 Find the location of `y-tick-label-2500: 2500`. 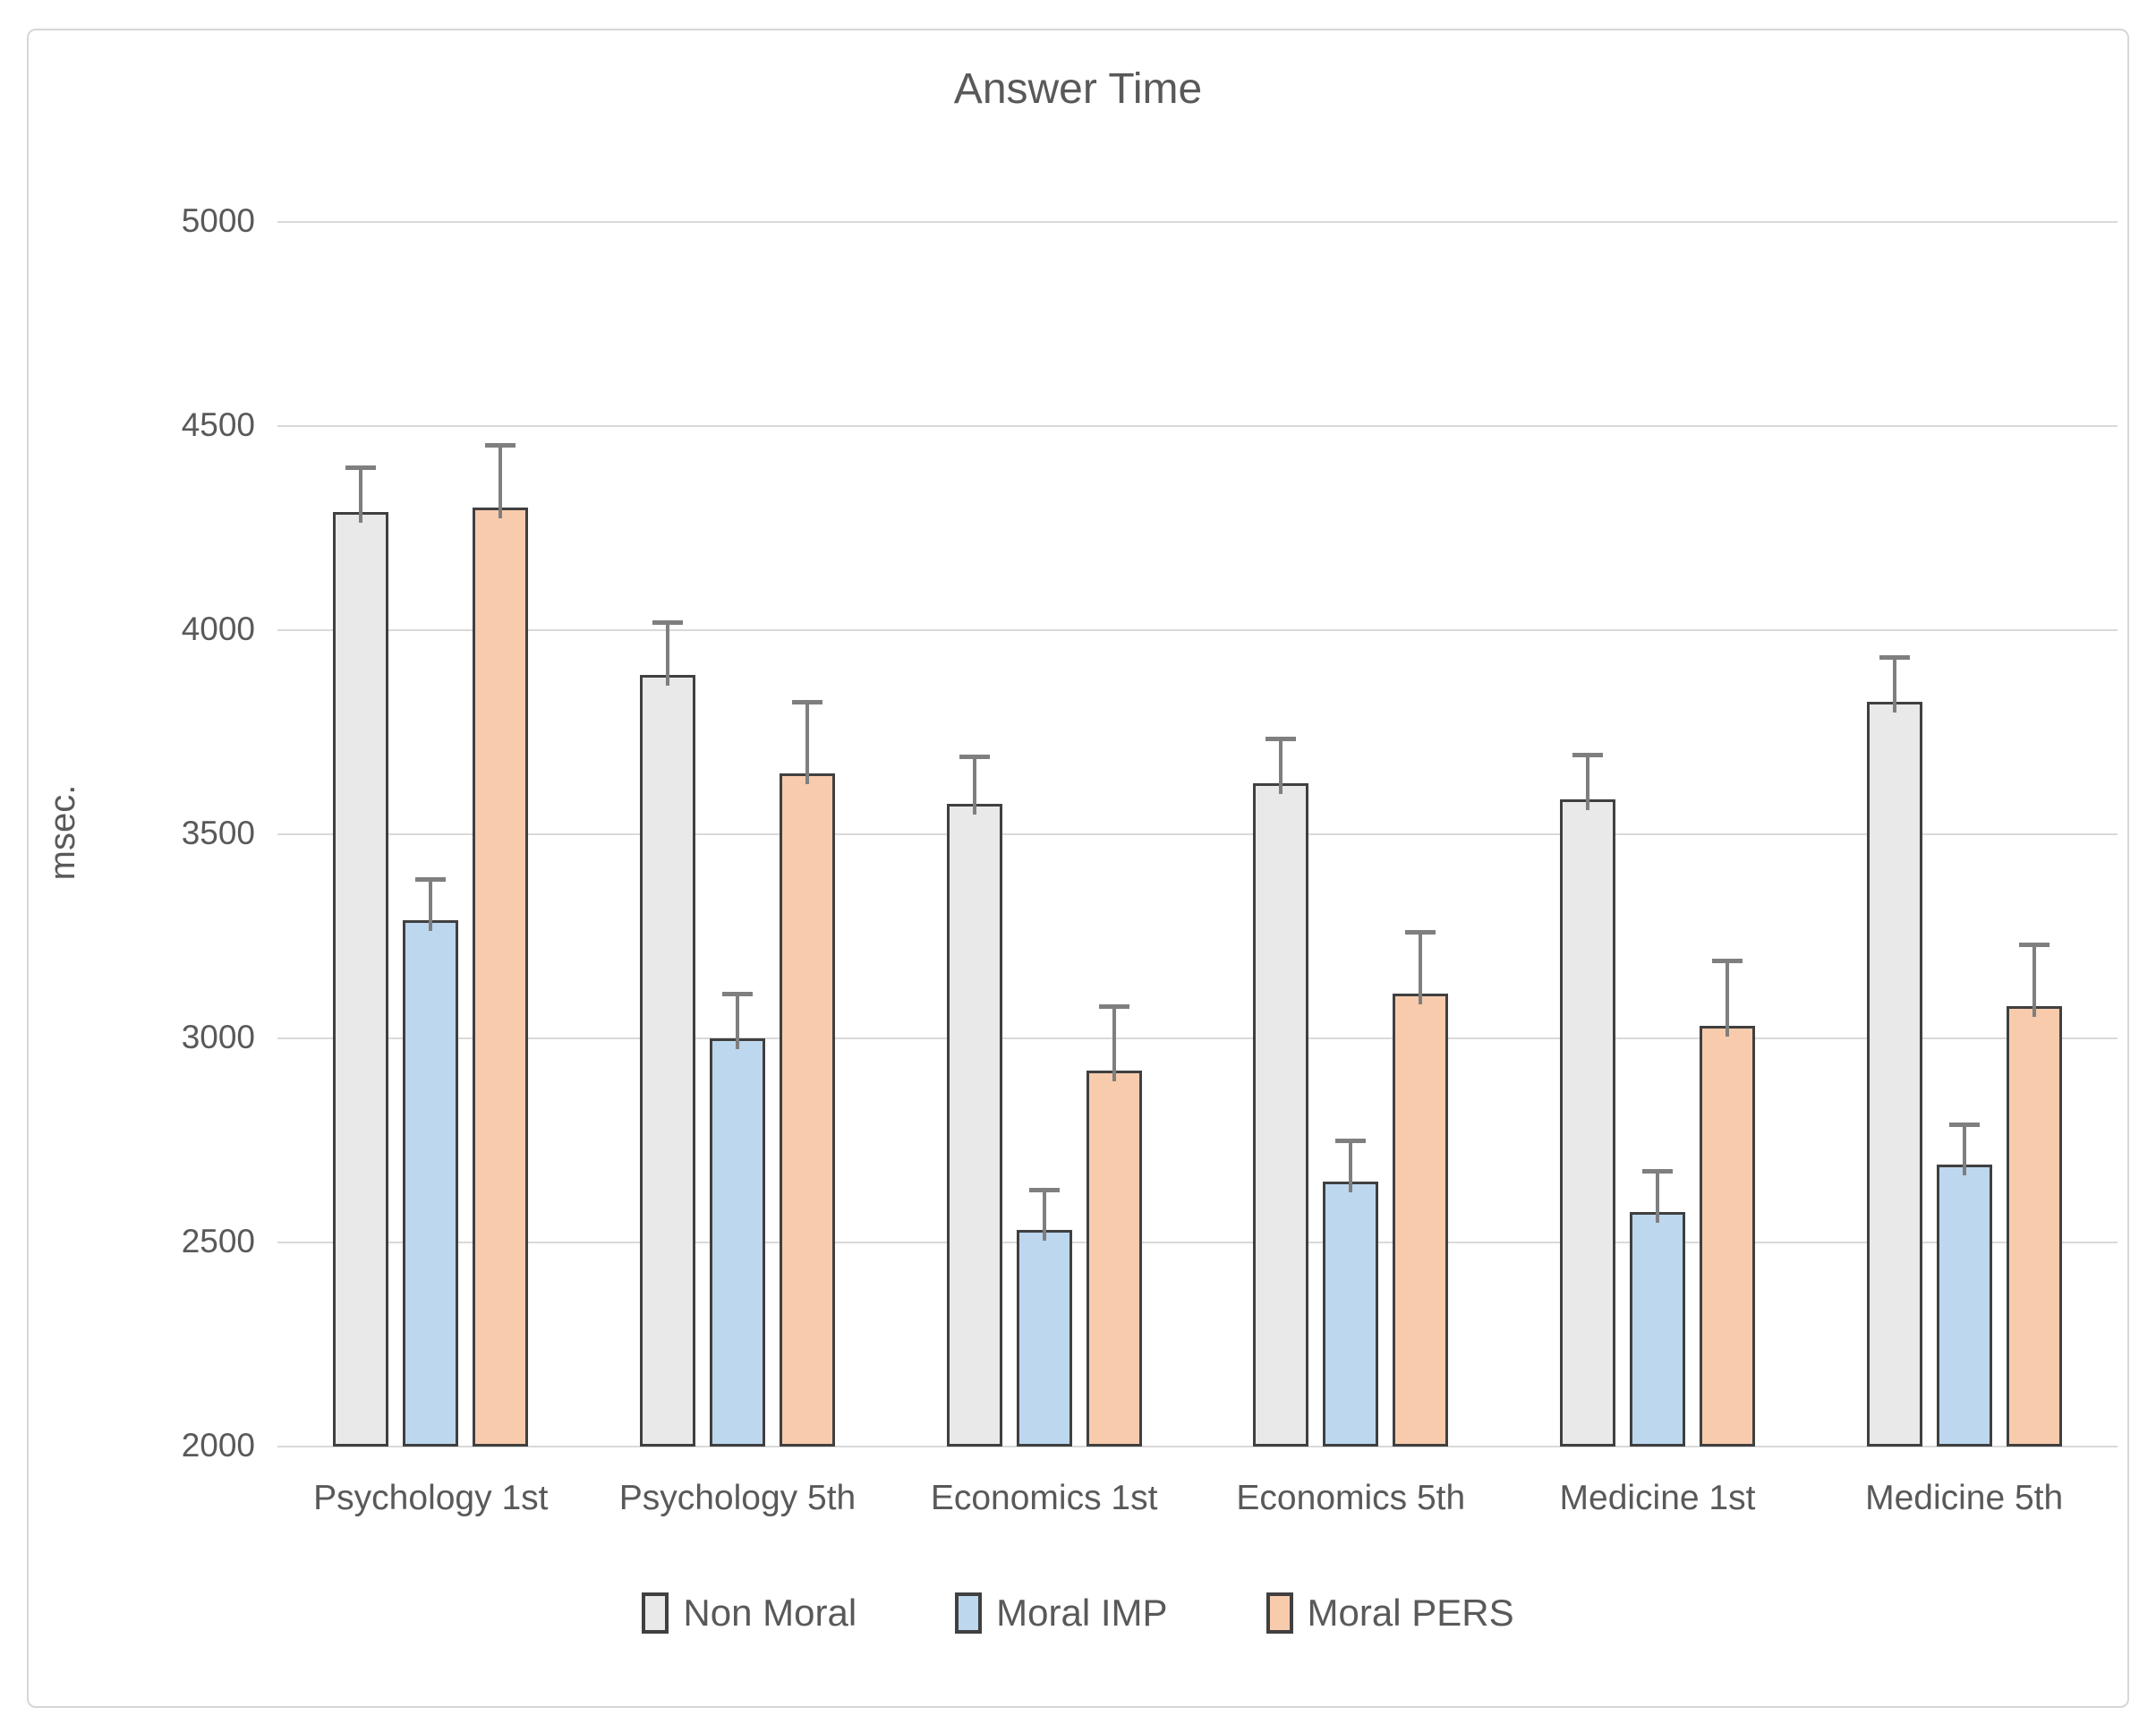

y-tick-label-2500: 2500 is located at coordinates (218, 1241).